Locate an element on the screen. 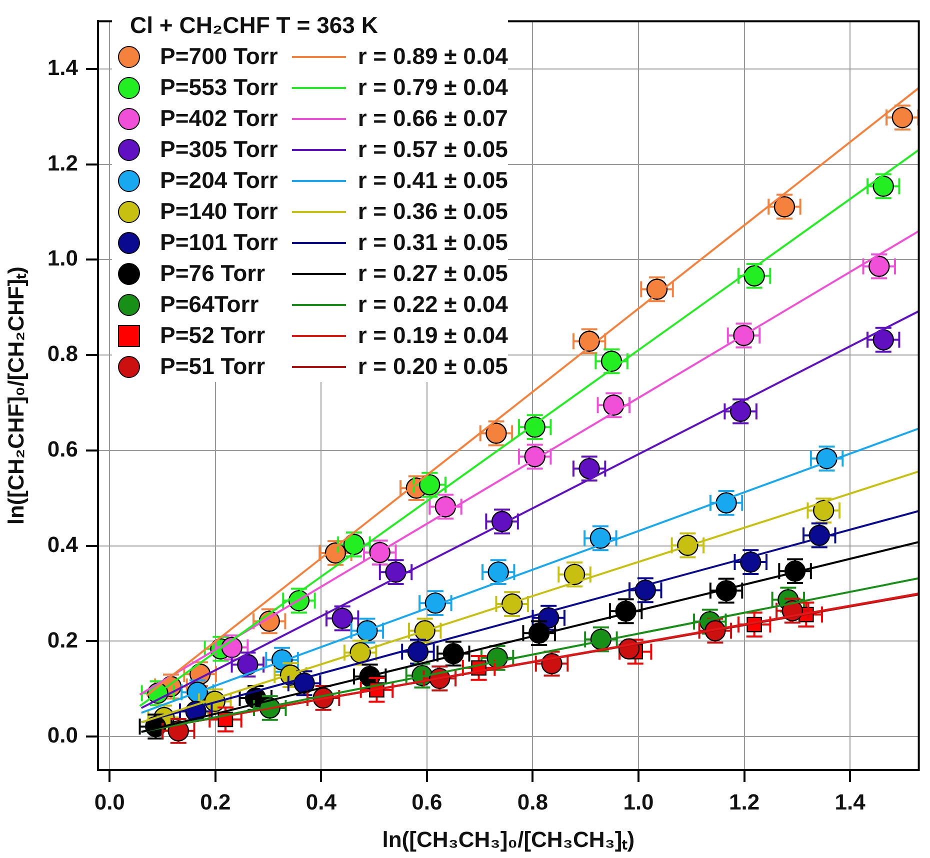 This screenshot has height=858, width=930. y-tick-label: 0.0 is located at coordinates (62, 735).